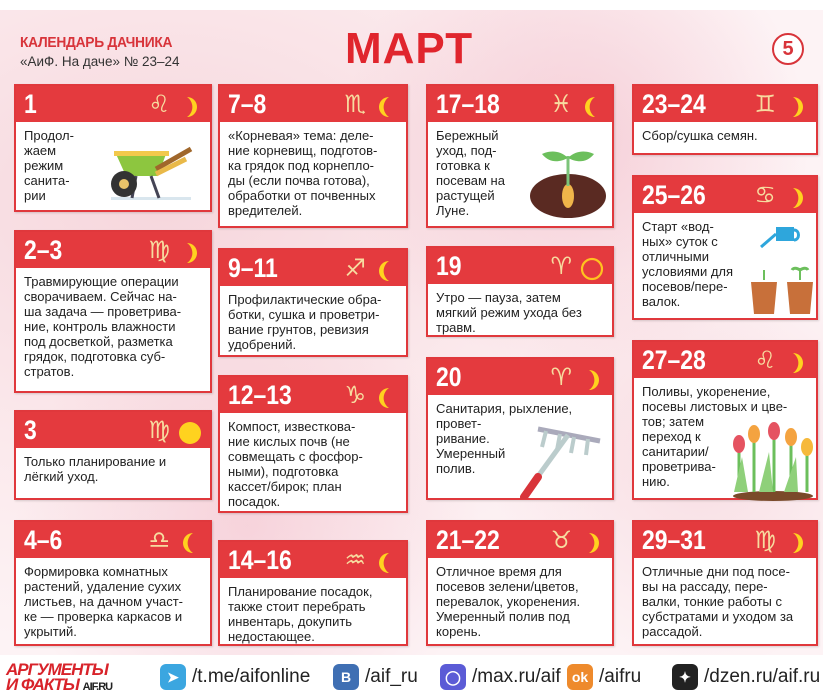 This screenshot has height=699, width=823. Describe the element at coordinates (173, 677) in the screenshot. I see `telegram-icon: ➤` at that location.